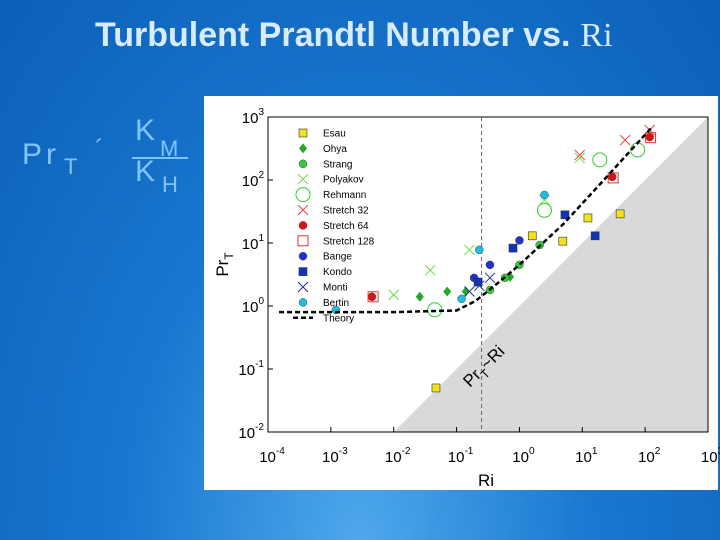 This screenshot has width=720, height=540. What do you see at coordinates (406, 451) in the screenshot?
I see `x-tick-label-exponent: -2` at bounding box center [406, 451].